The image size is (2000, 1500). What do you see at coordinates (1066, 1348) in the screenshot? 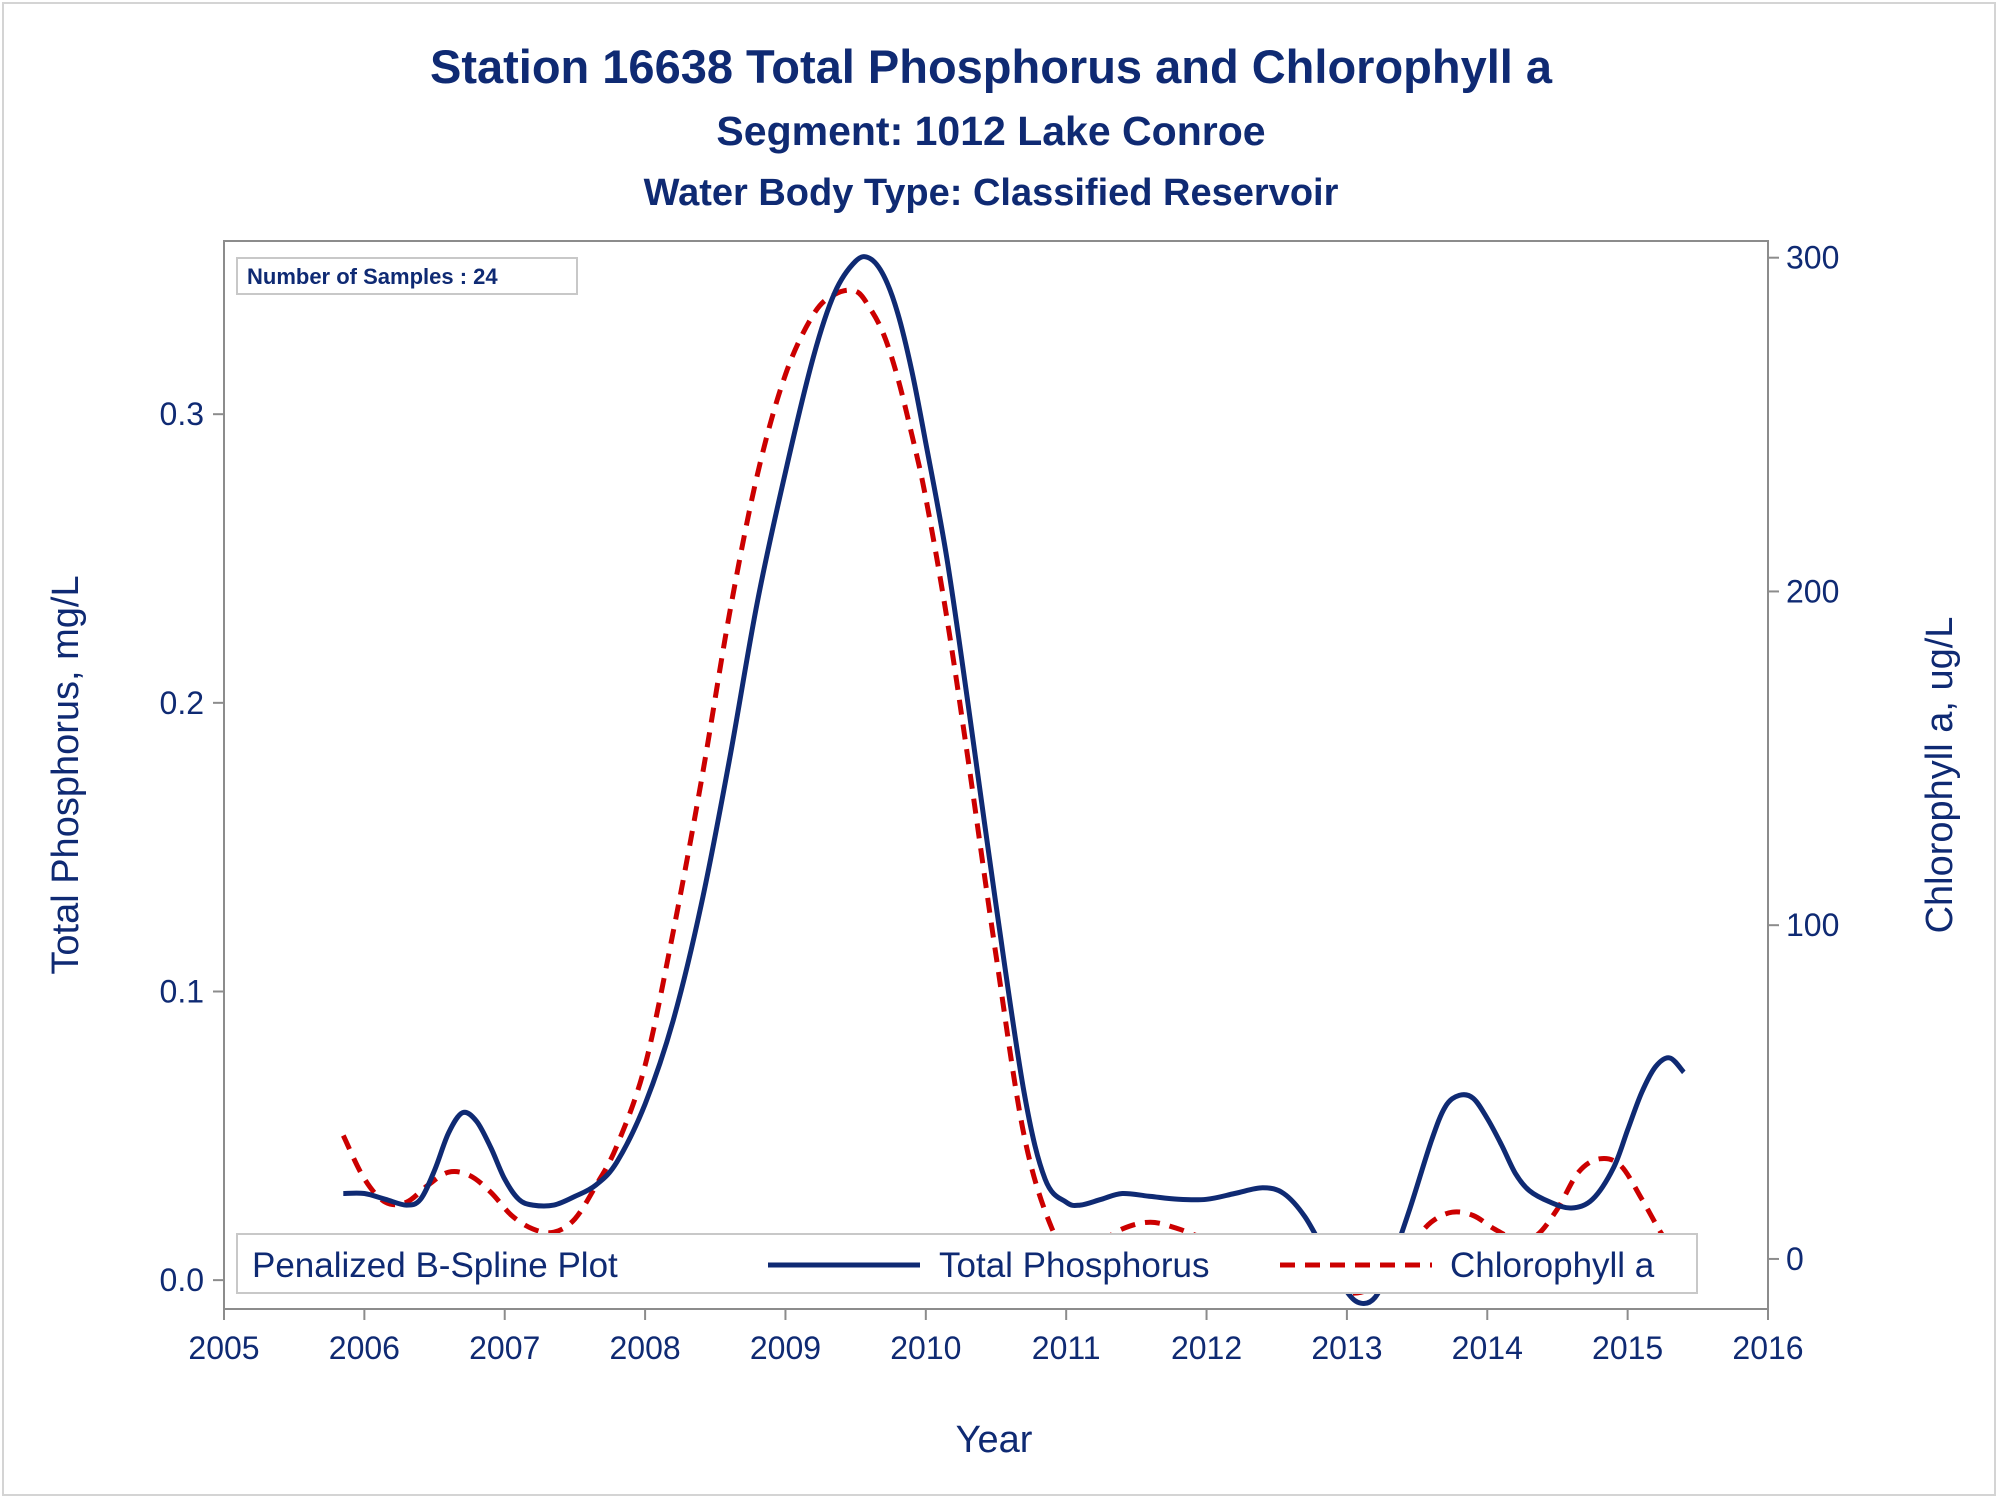
I see `x-tick-label: 2011` at bounding box center [1066, 1348].